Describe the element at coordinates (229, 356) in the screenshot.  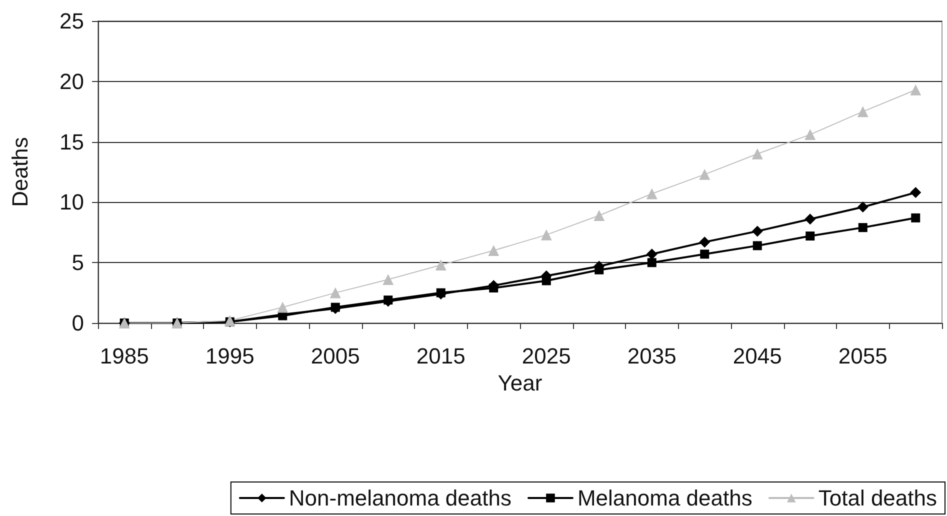
I see `x-tick-label: 1995` at that location.